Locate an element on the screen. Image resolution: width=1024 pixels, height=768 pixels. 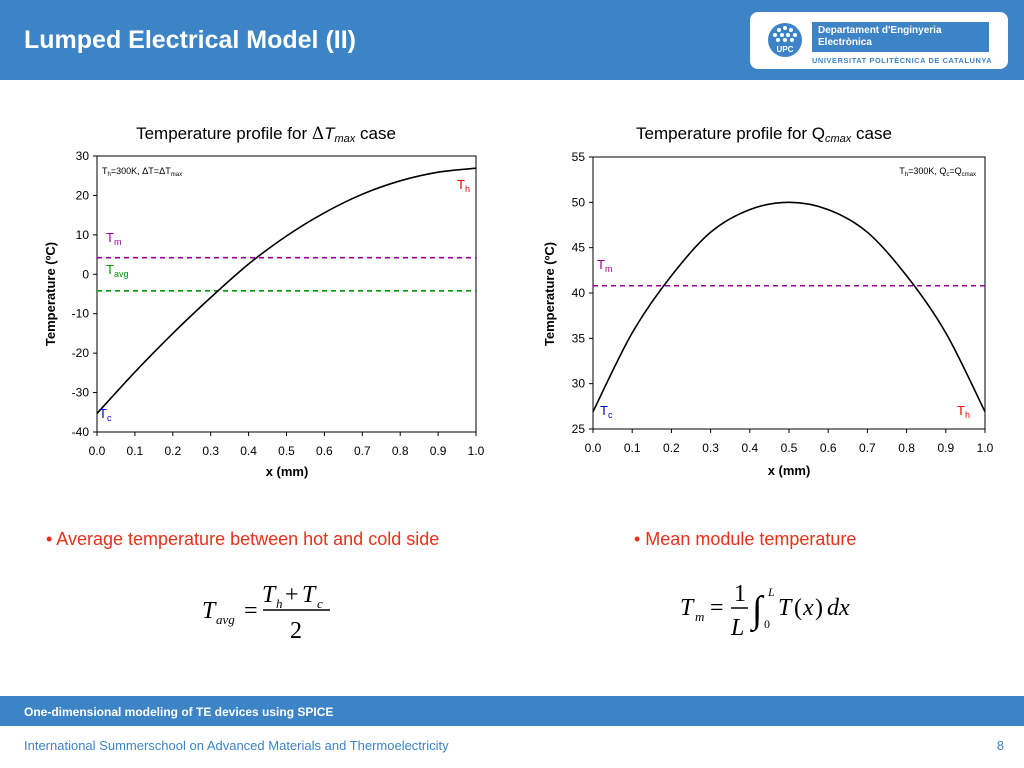
formula-tm: T m = 1 L ∫ L 0 T ( x ) dx is located at coordinates (765, 611).